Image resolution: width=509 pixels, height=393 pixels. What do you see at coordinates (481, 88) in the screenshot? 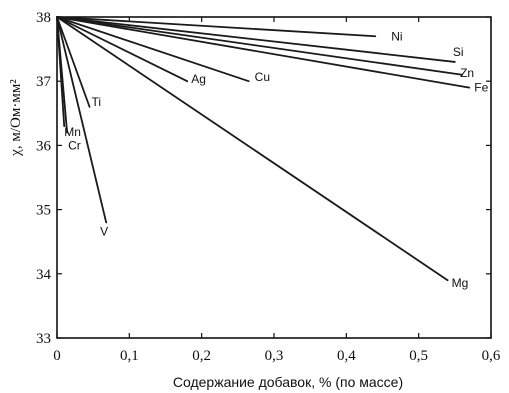
I see `series-label-fe: Fe` at bounding box center [481, 88].